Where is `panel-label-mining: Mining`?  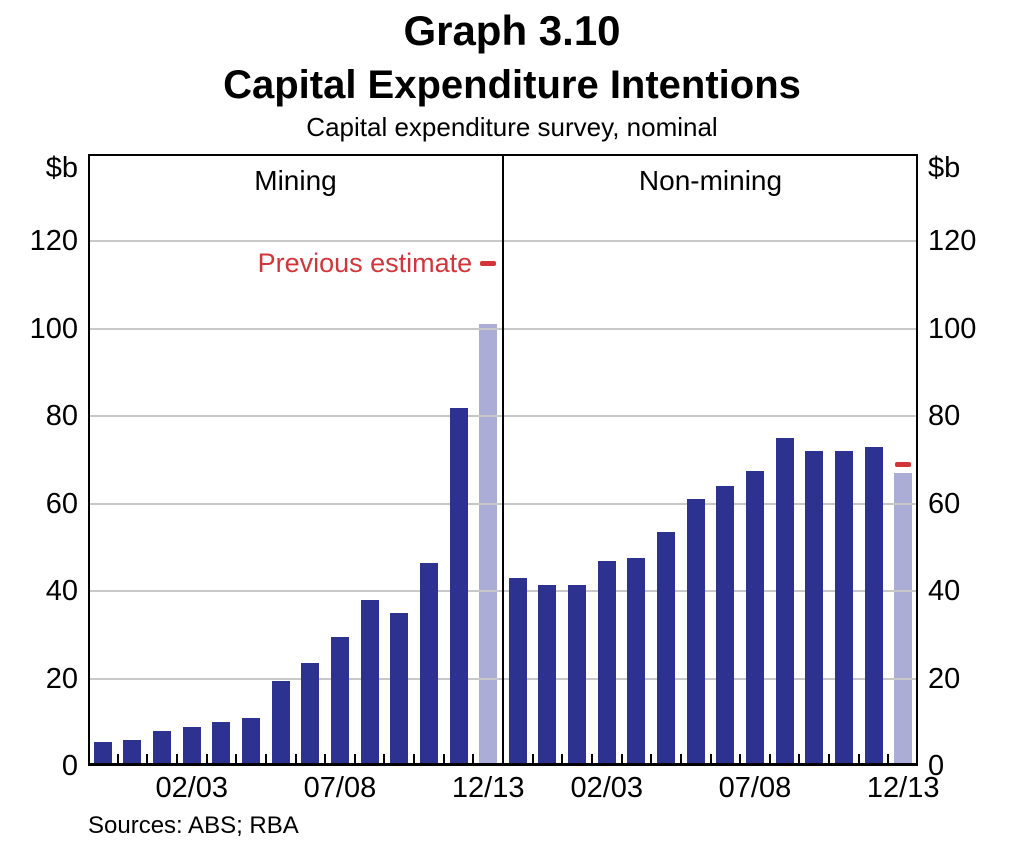
panel-label-mining: Mining is located at coordinates (295, 180).